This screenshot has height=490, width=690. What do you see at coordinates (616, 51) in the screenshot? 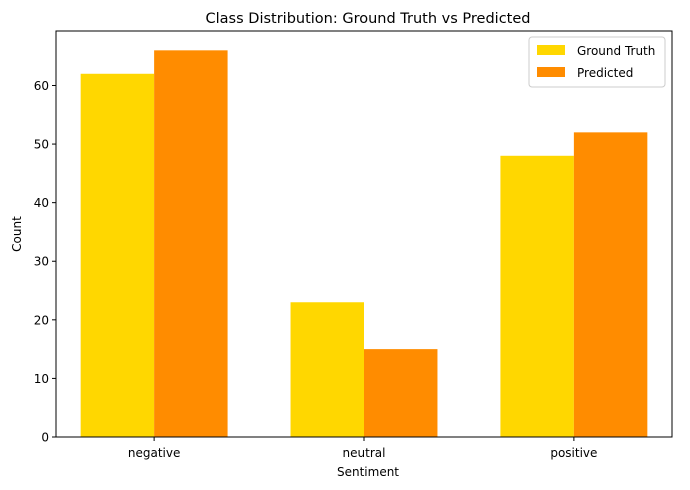
I see `legend-label-ground-truth: Ground Truth` at bounding box center [616, 51].